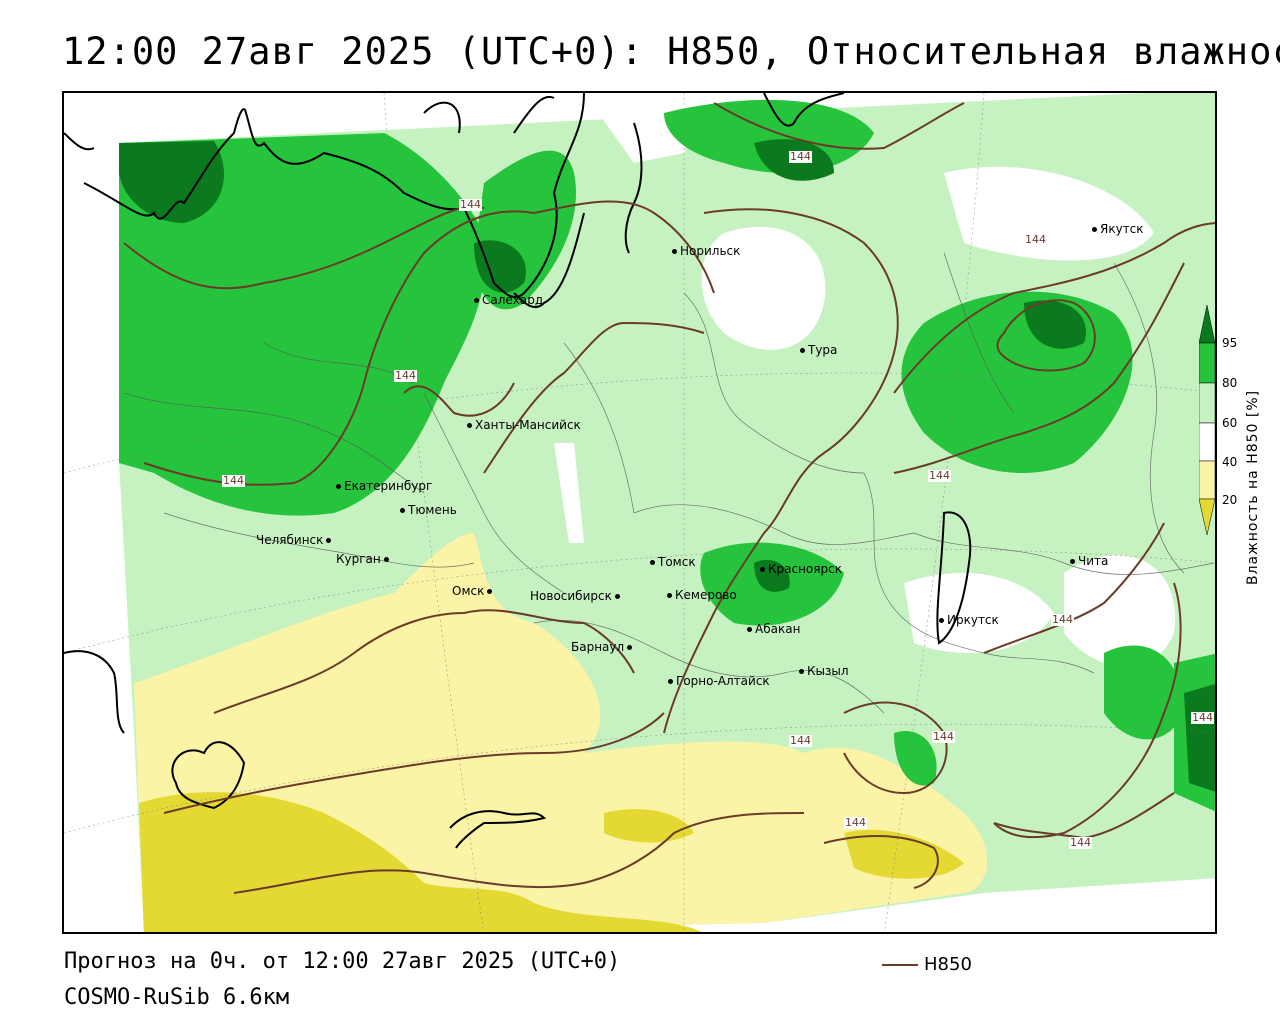  What do you see at coordinates (900, 965) in the screenshot?
I see `contour-line-swatch` at bounding box center [900, 965].